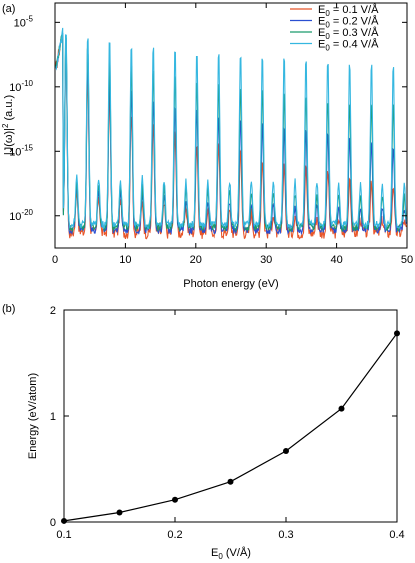 This screenshot has height=563, width=415. I want to click on x-tick-label: 0, so click(55, 260).